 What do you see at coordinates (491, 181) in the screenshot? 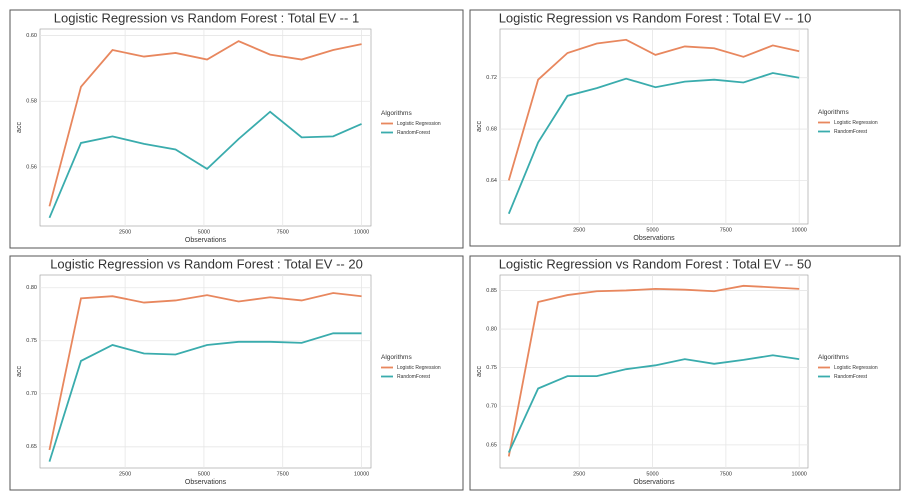
I see `y-tick-label: 0.64` at bounding box center [491, 181].